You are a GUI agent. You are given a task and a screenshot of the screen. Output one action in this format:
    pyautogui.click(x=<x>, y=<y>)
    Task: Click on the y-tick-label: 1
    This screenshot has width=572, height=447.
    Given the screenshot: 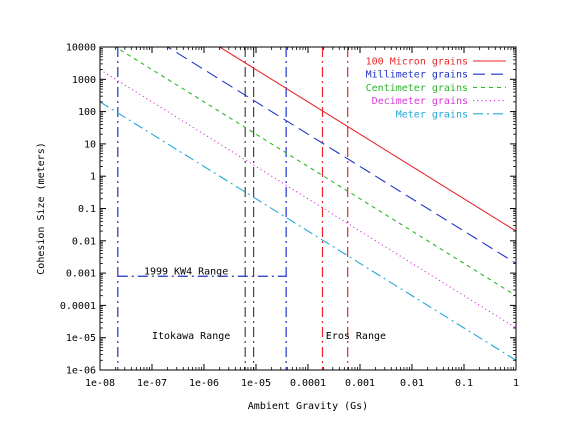 What is the action you would take?
    pyautogui.click(x=93, y=177)
    